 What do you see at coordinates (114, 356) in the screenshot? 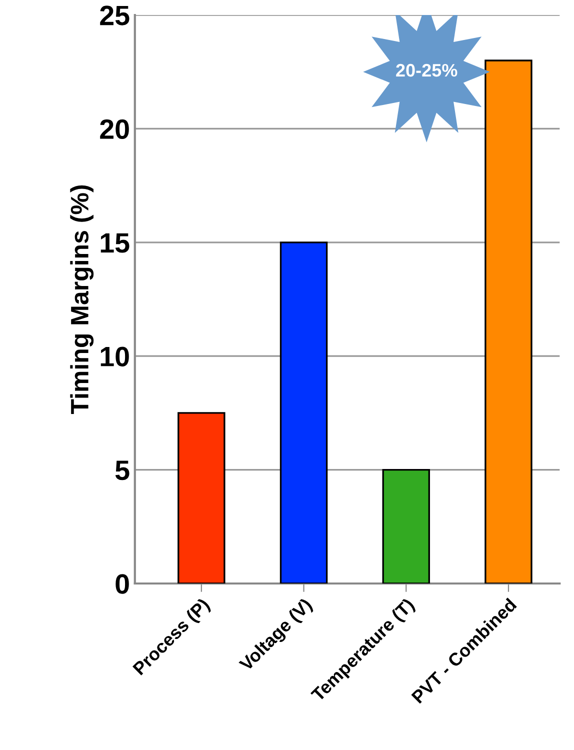
I see `y-tick-label: 10` at bounding box center [114, 356].